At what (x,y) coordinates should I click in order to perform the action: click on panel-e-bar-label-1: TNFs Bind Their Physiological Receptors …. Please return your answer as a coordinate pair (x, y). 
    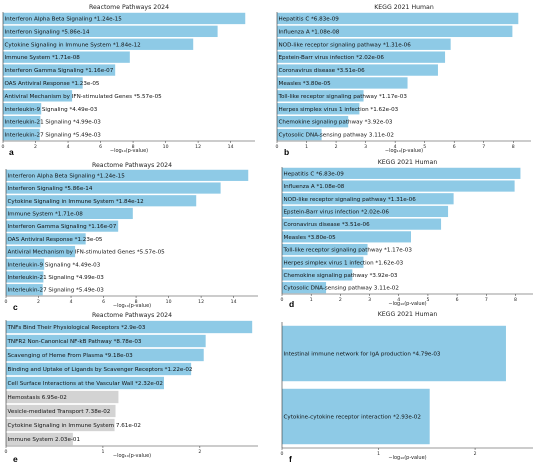
    Looking at the image, I should click on (76, 328).